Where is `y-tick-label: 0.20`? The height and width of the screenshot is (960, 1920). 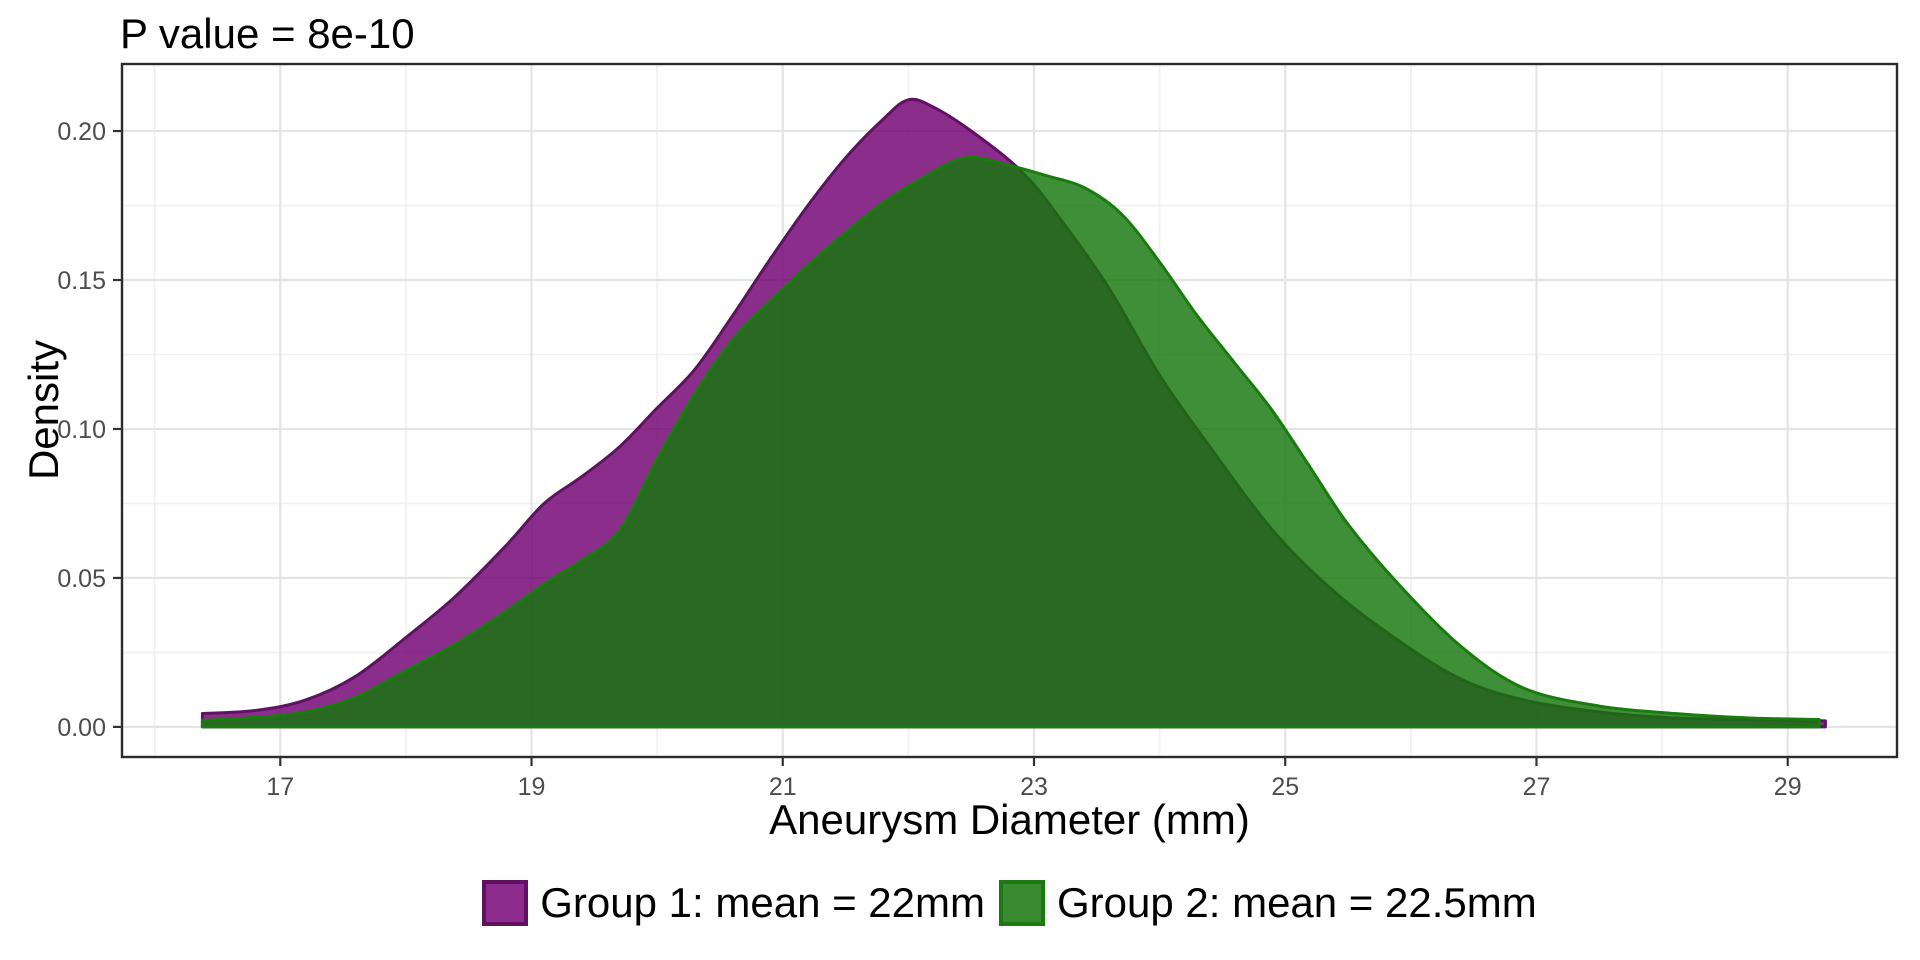
y-tick-label: 0.20 is located at coordinates (81, 132).